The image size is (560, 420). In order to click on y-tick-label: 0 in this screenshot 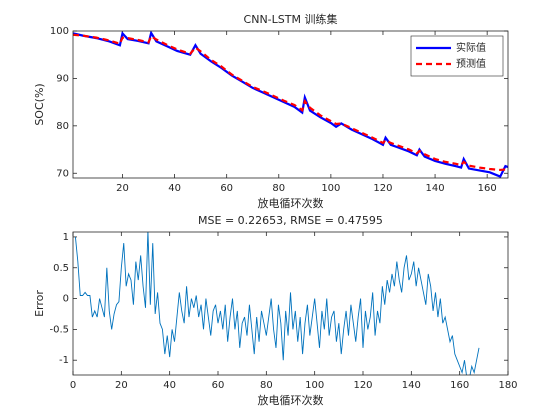, I will do `click(66, 299)`.